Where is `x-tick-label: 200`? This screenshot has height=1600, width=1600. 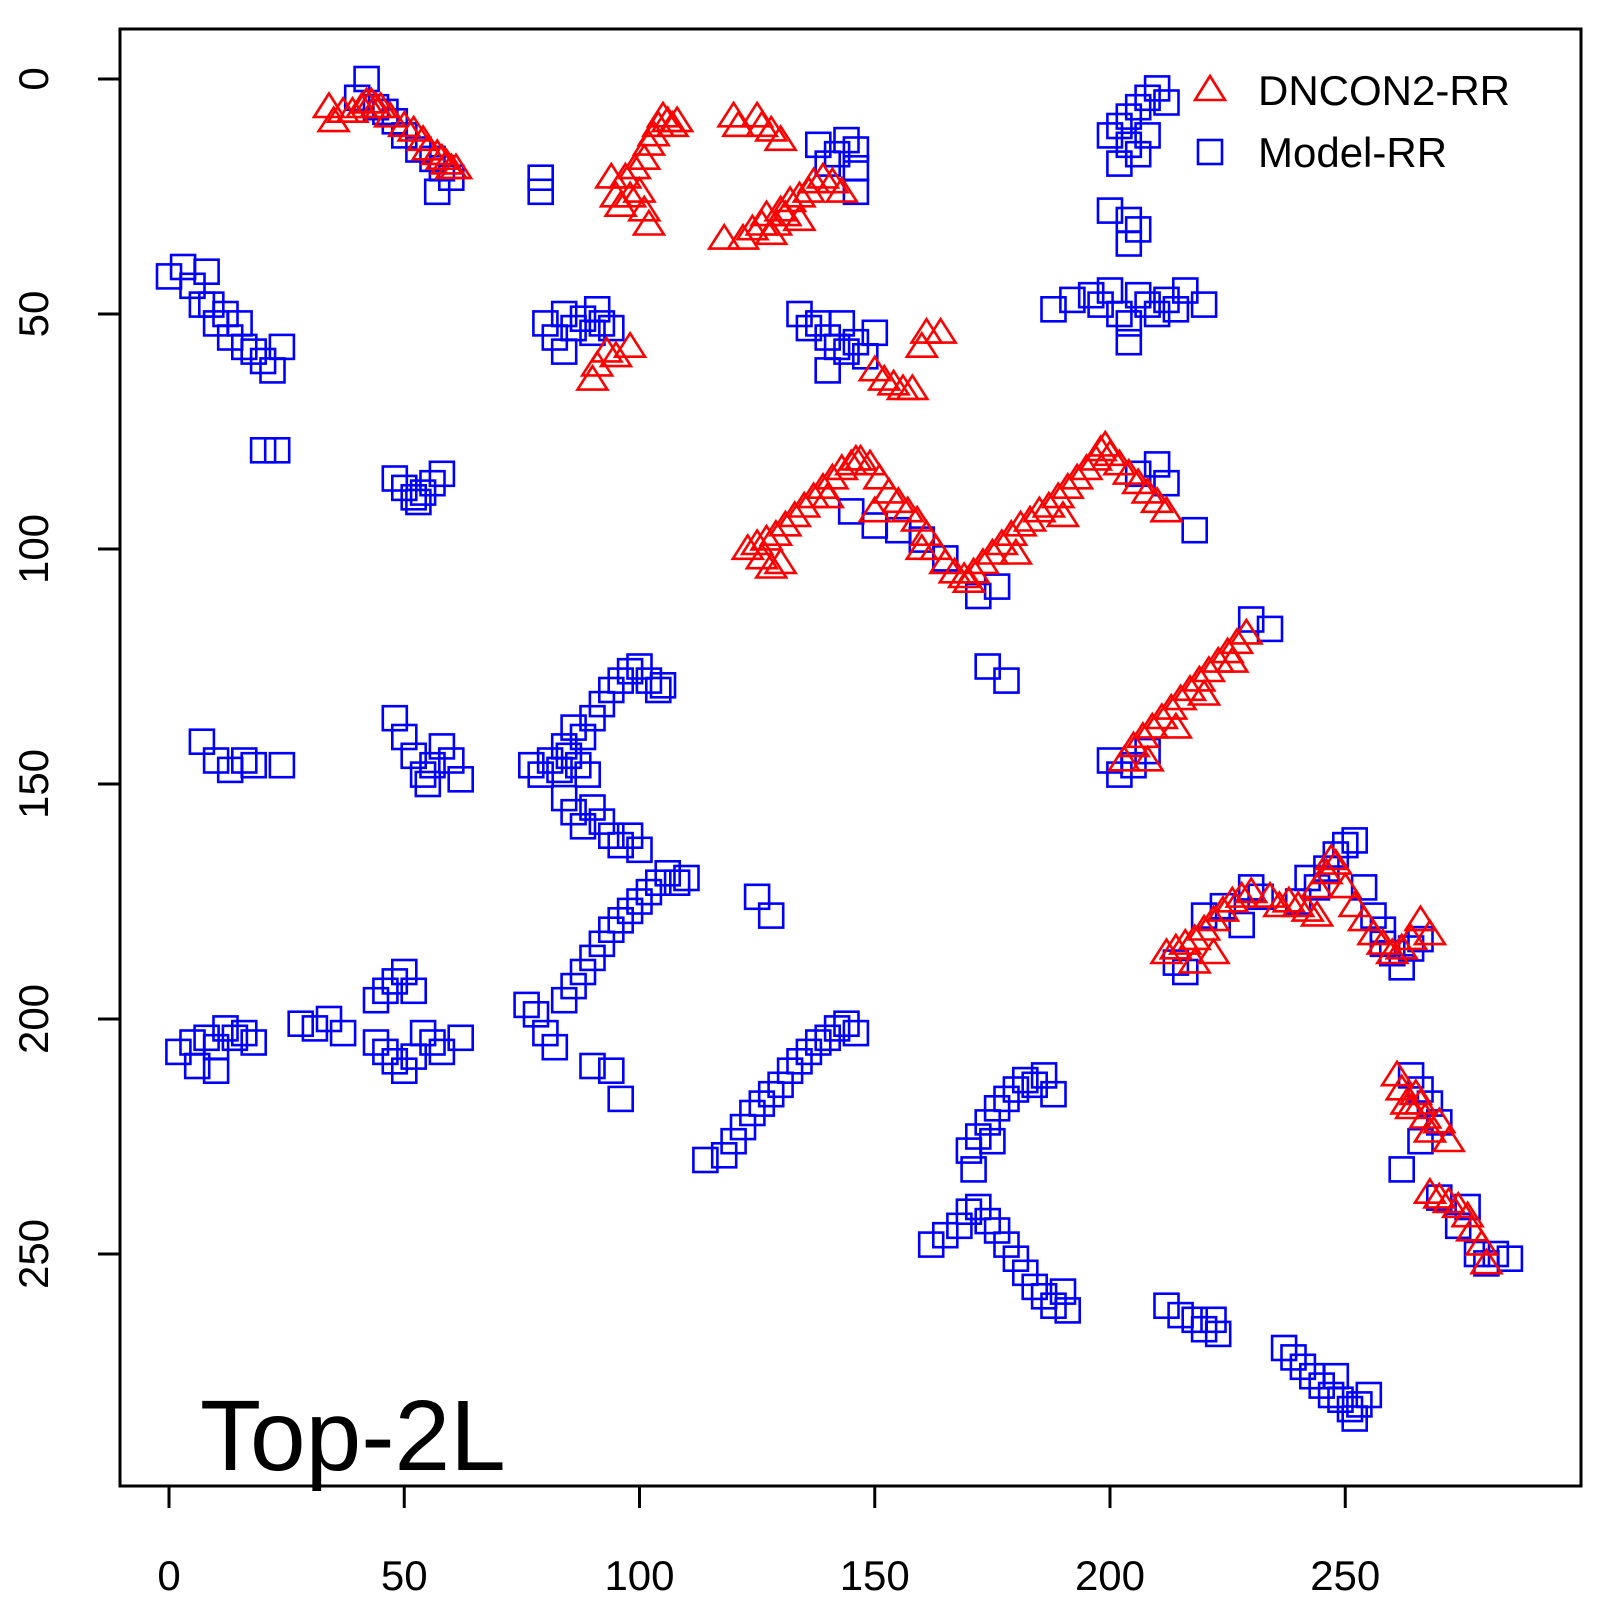 x-tick-label: 200 is located at coordinates (1110, 1575).